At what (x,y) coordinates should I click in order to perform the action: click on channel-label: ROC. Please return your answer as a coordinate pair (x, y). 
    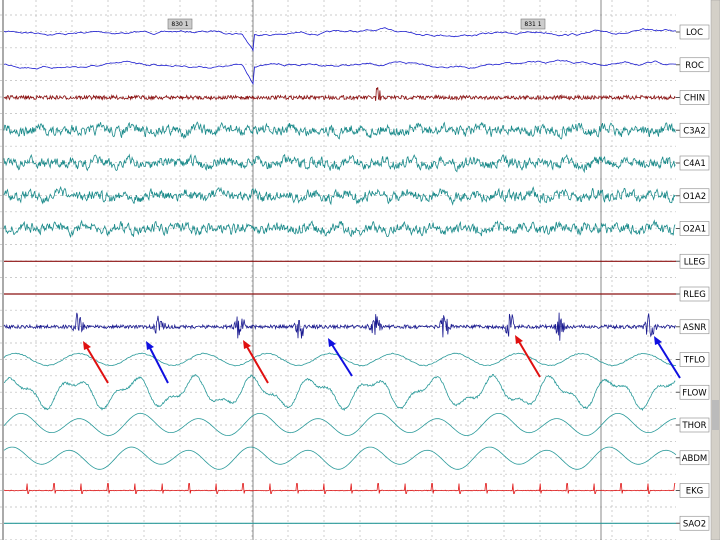
    Looking at the image, I should click on (694, 66).